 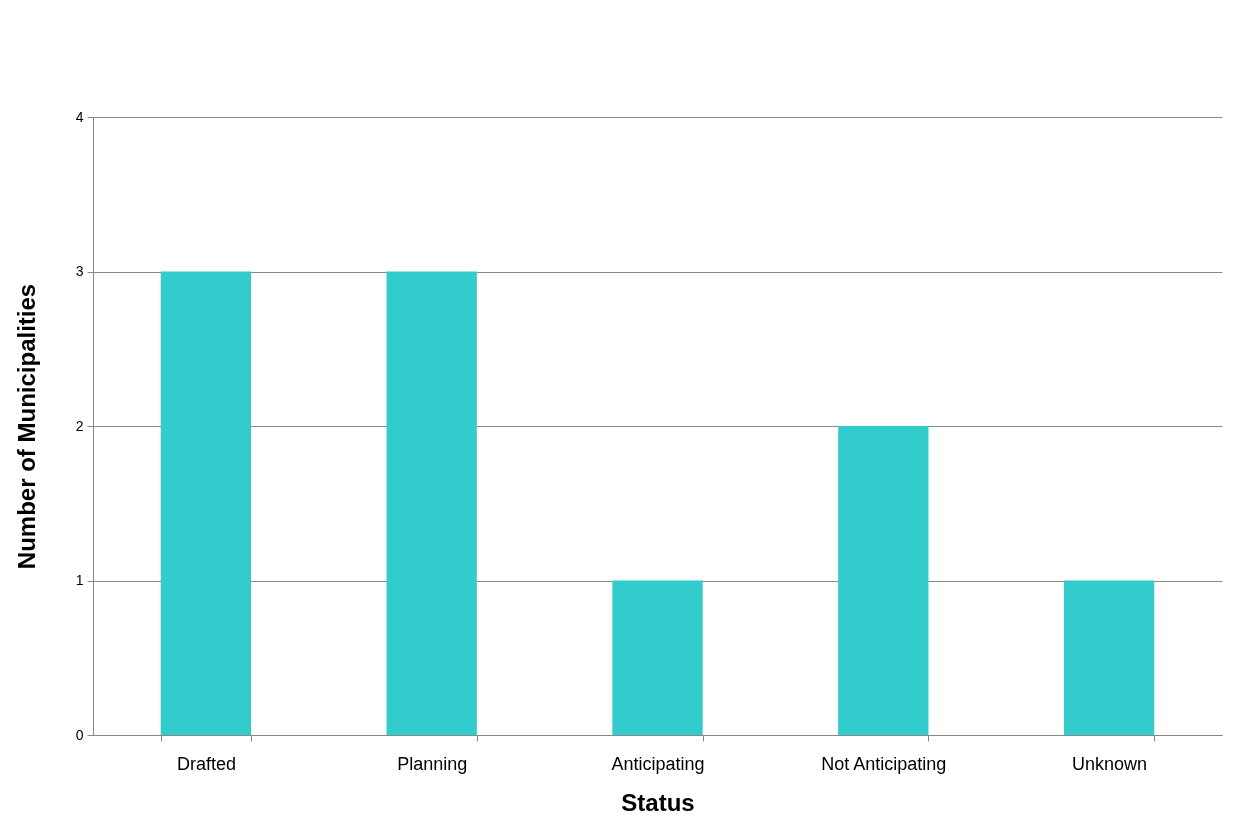 What do you see at coordinates (79, 425) in the screenshot?
I see `y-tick-label: 2` at bounding box center [79, 425].